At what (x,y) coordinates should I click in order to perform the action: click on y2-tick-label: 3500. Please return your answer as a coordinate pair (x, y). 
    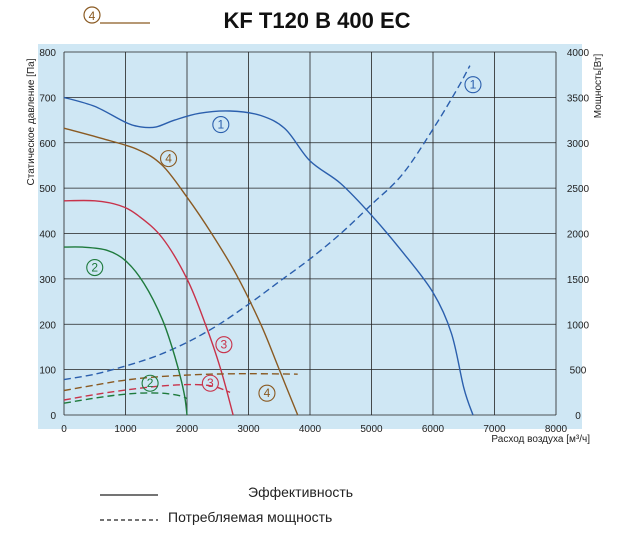
    Looking at the image, I should click on (578, 98).